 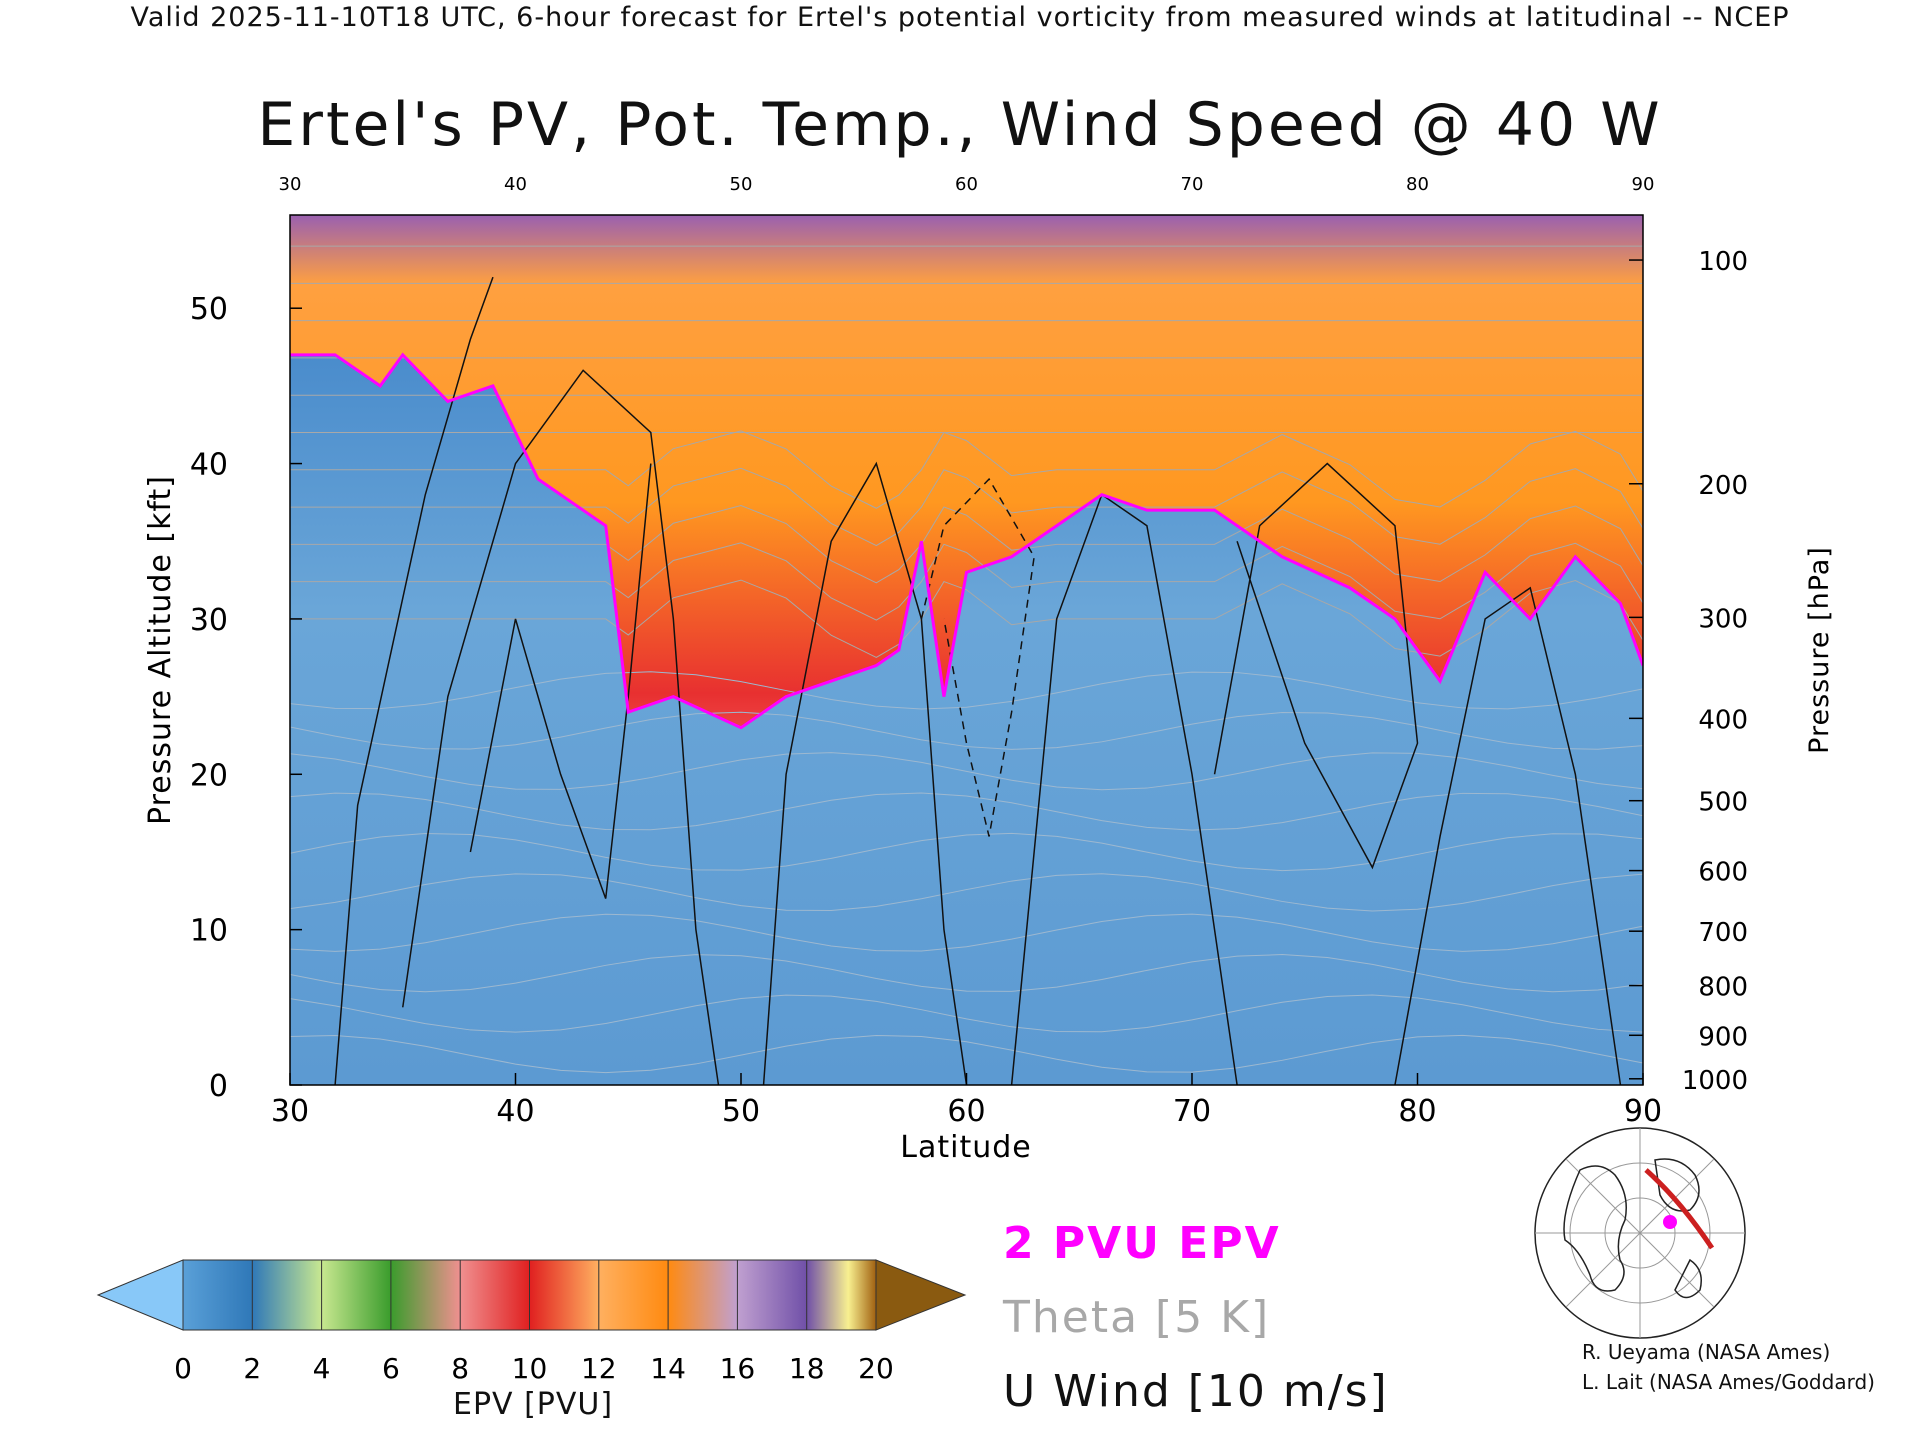 What do you see at coordinates (209, 309) in the screenshot?
I see `y-tick-label-left: 50` at bounding box center [209, 309].